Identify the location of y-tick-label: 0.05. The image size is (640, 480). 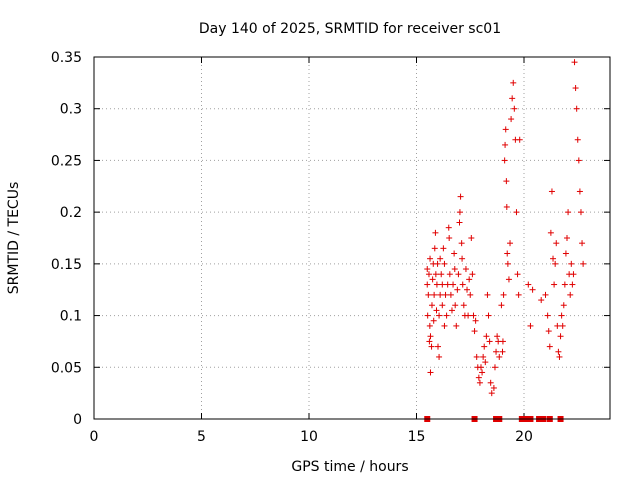
(66, 368).